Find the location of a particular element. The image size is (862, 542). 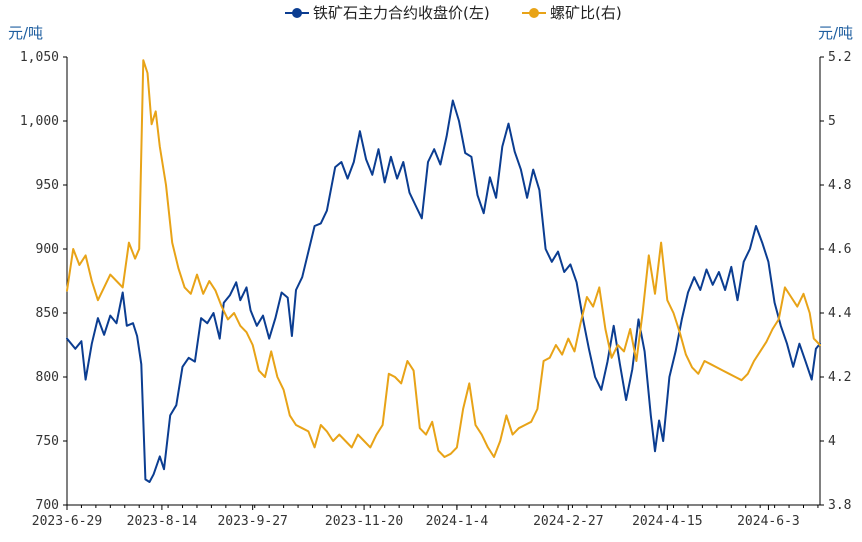

legend-label: 螺矿比(右) is located at coordinates (586, 13).